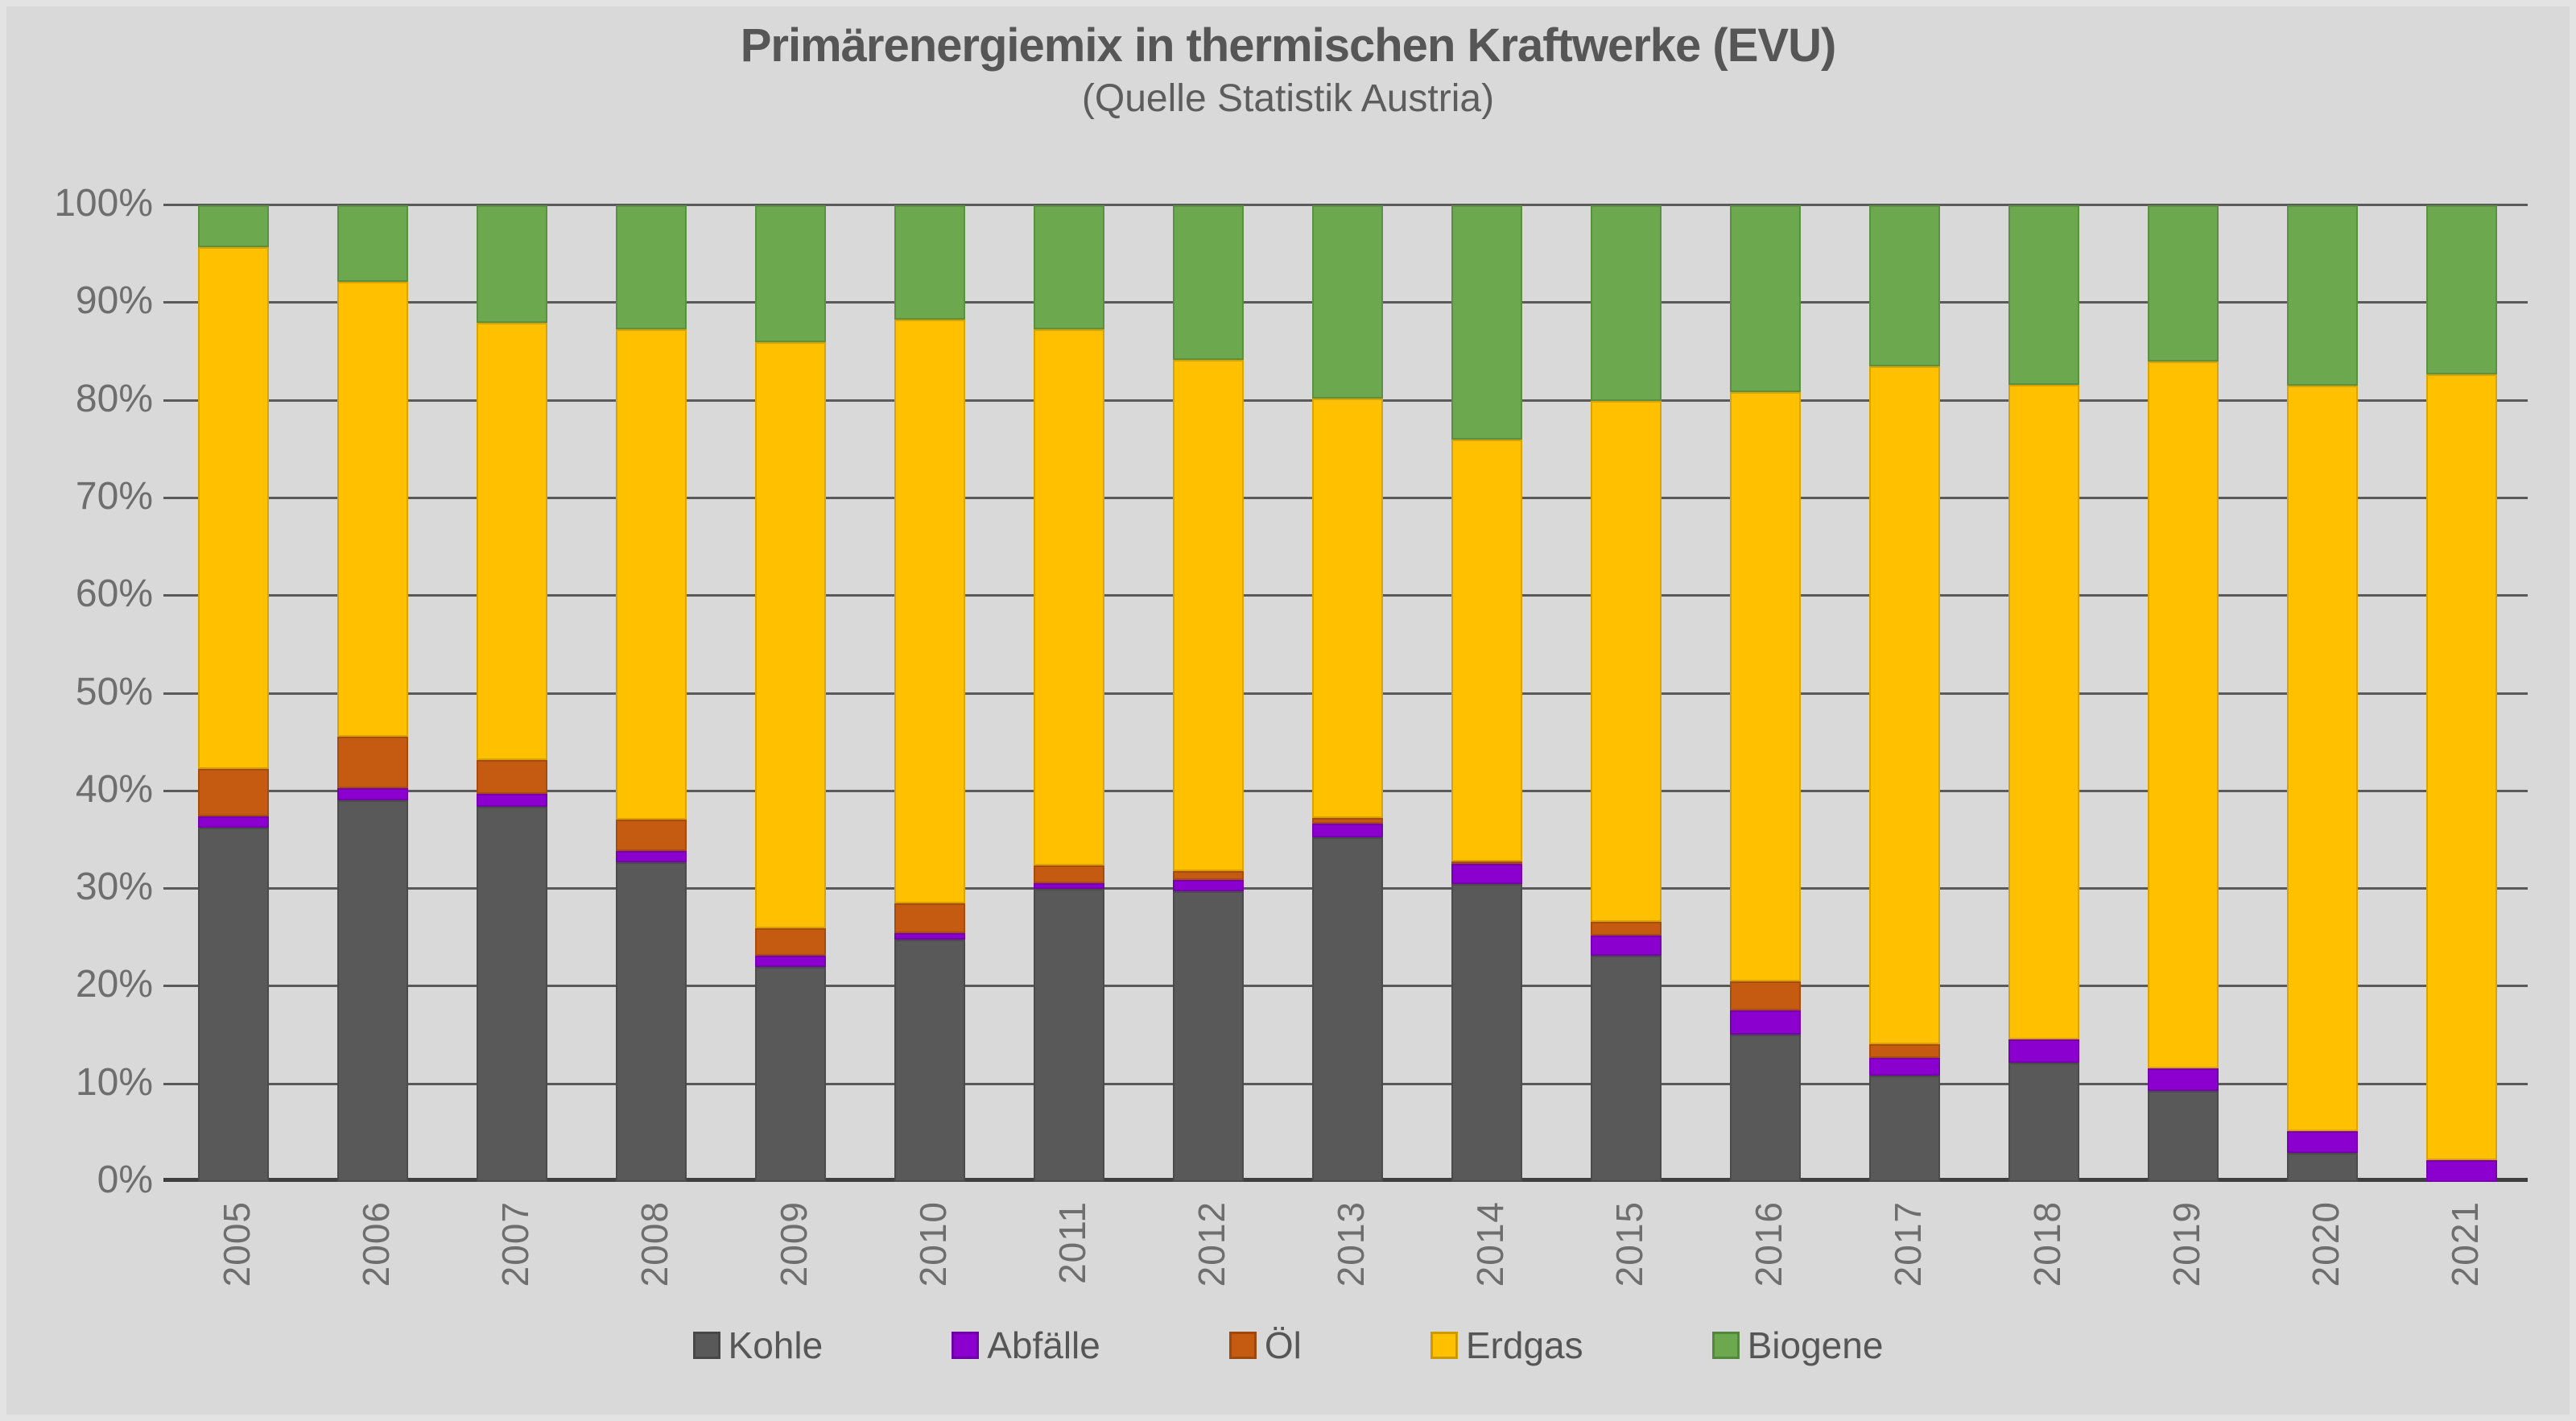  I want to click on bar-segment-2017-kohle, so click(1904, 1128).